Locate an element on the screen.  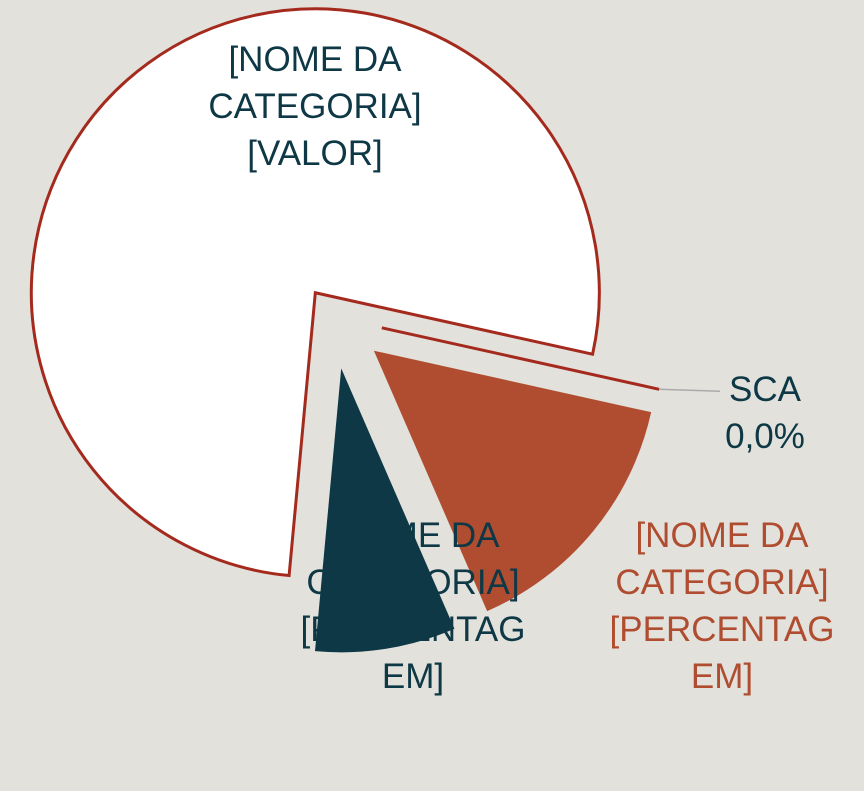
data-label-value: 0,0% is located at coordinates (765, 436).